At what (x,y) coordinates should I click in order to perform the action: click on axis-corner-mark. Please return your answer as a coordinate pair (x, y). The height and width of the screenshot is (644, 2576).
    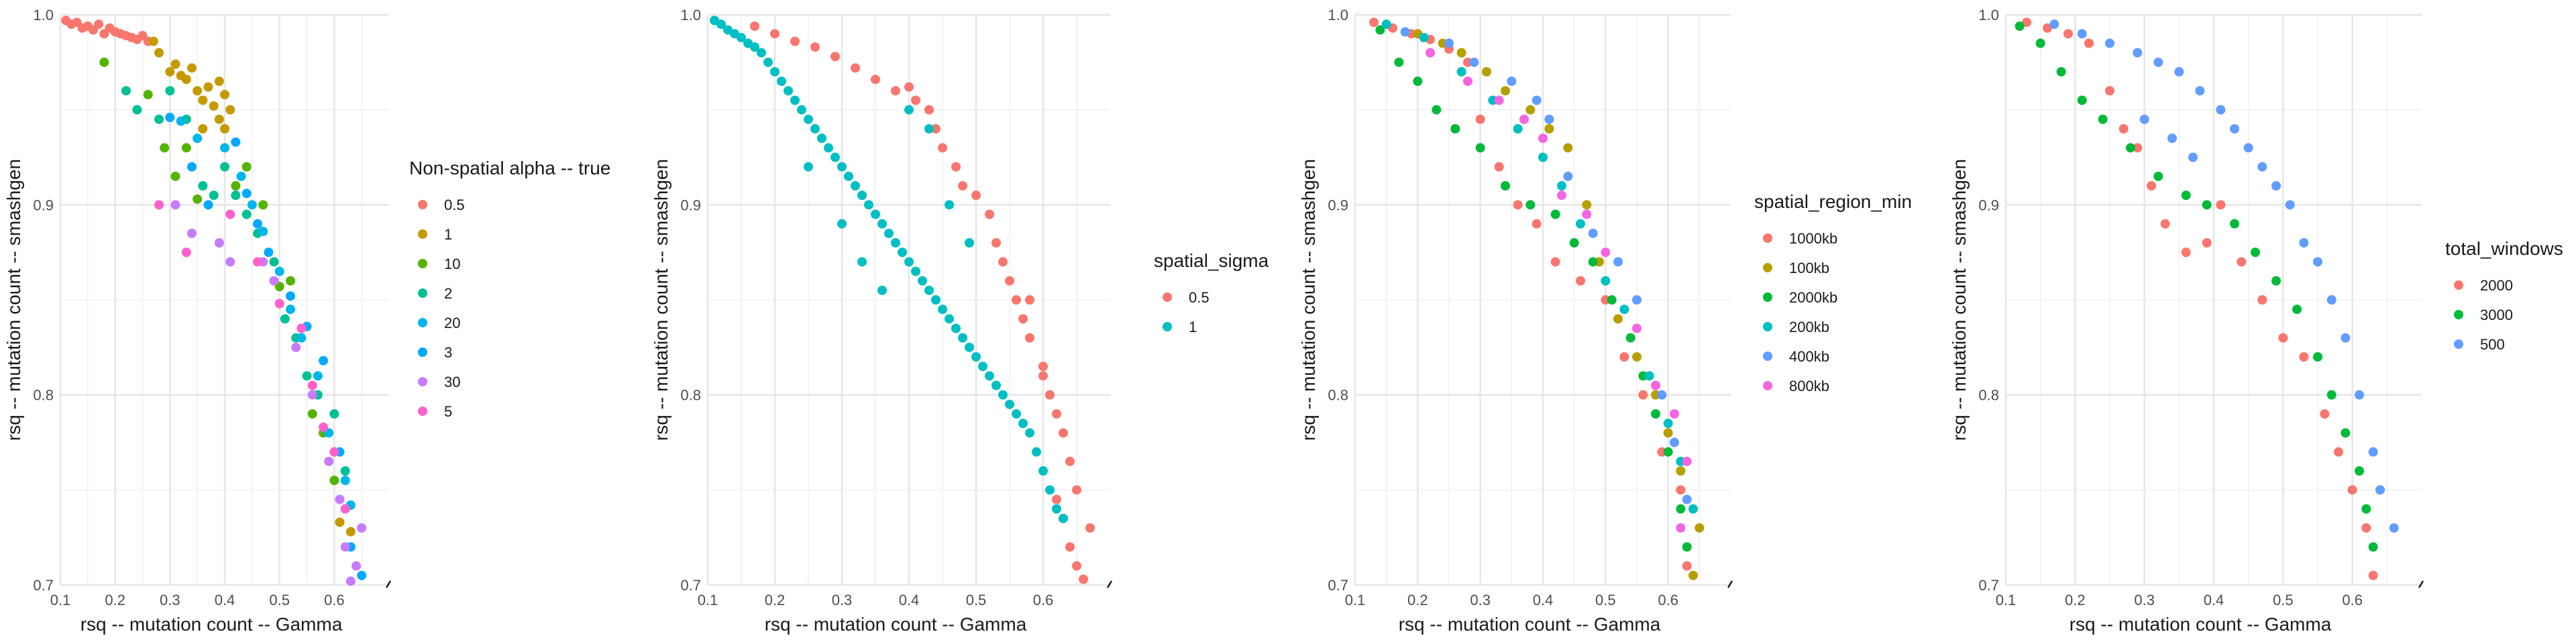
    Looking at the image, I should click on (1730, 584).